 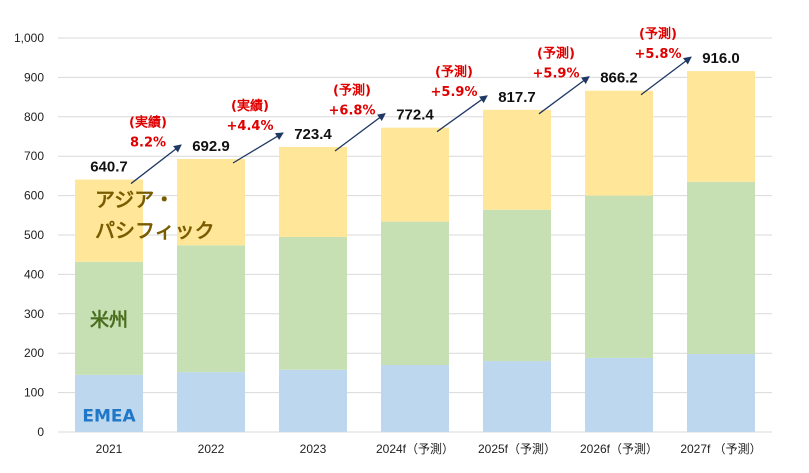 I want to click on growth-label-rate: +5.8%, so click(x=658, y=54).